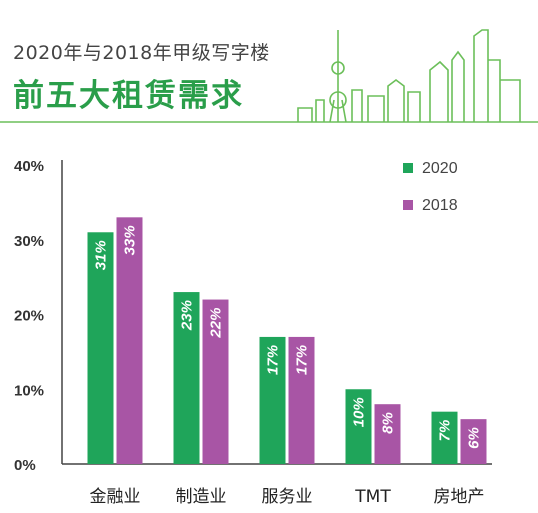 This screenshot has width=538, height=513. I want to click on x-tick-label: 房地产, so click(459, 497).